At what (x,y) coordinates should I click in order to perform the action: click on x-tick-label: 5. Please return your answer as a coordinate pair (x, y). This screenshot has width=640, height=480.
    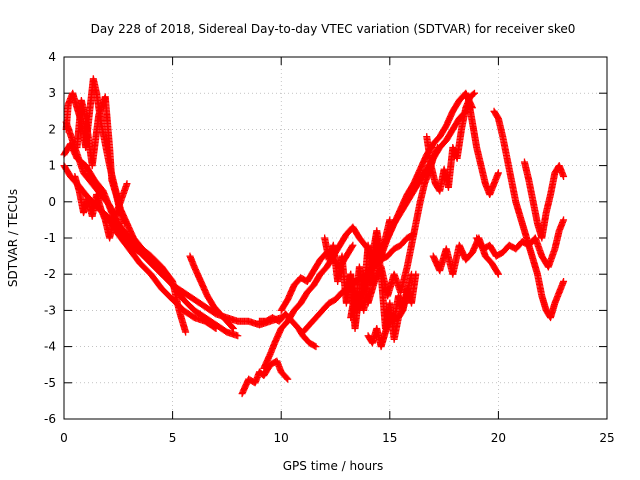
    Looking at the image, I should click on (173, 438).